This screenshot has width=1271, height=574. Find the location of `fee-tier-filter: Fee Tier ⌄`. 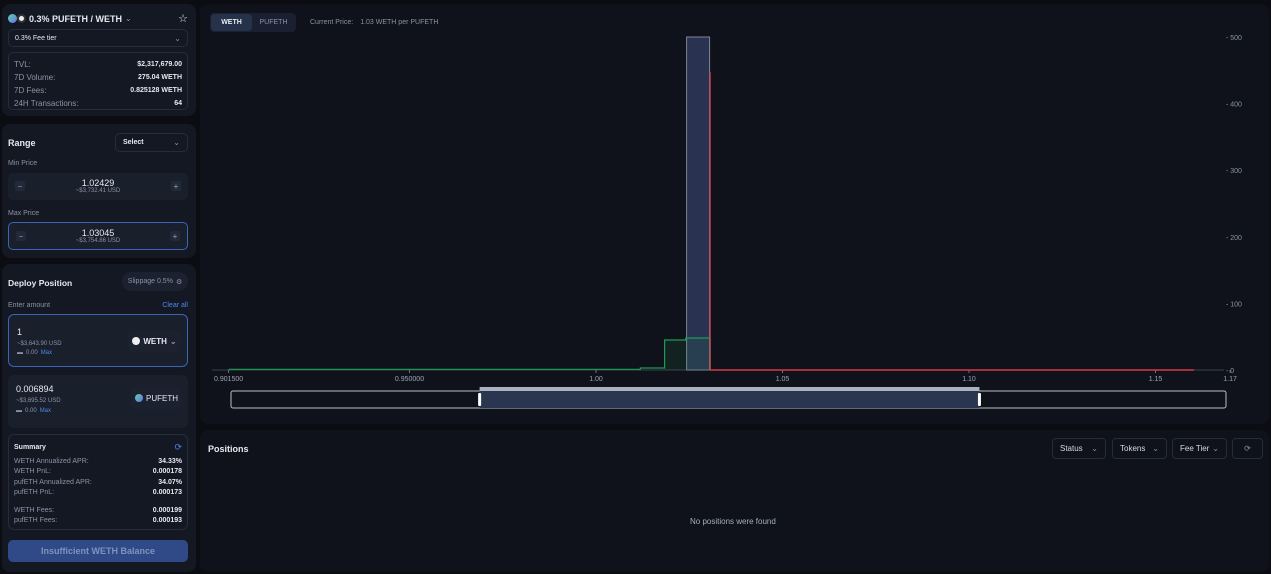

fee-tier-filter: Fee Tier ⌄ is located at coordinates (1199, 448).